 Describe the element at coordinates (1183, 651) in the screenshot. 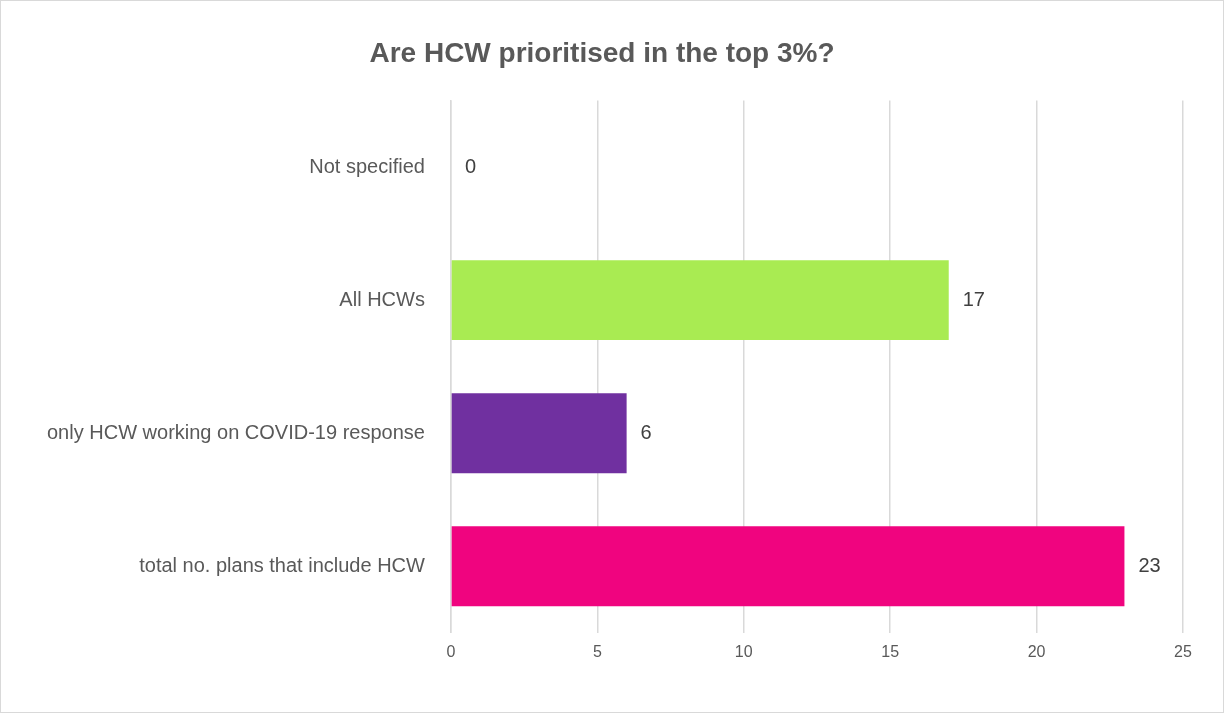

I see `x-tick-label: 25` at that location.